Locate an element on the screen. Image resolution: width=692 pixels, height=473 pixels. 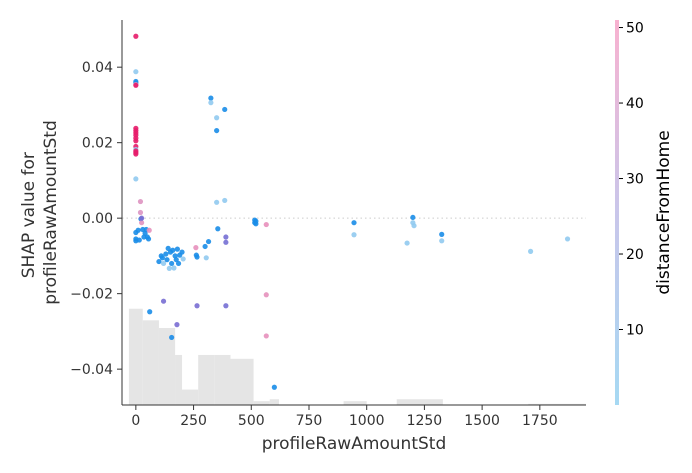
x-tick-label-6: 1500 is located at coordinates (482, 421).